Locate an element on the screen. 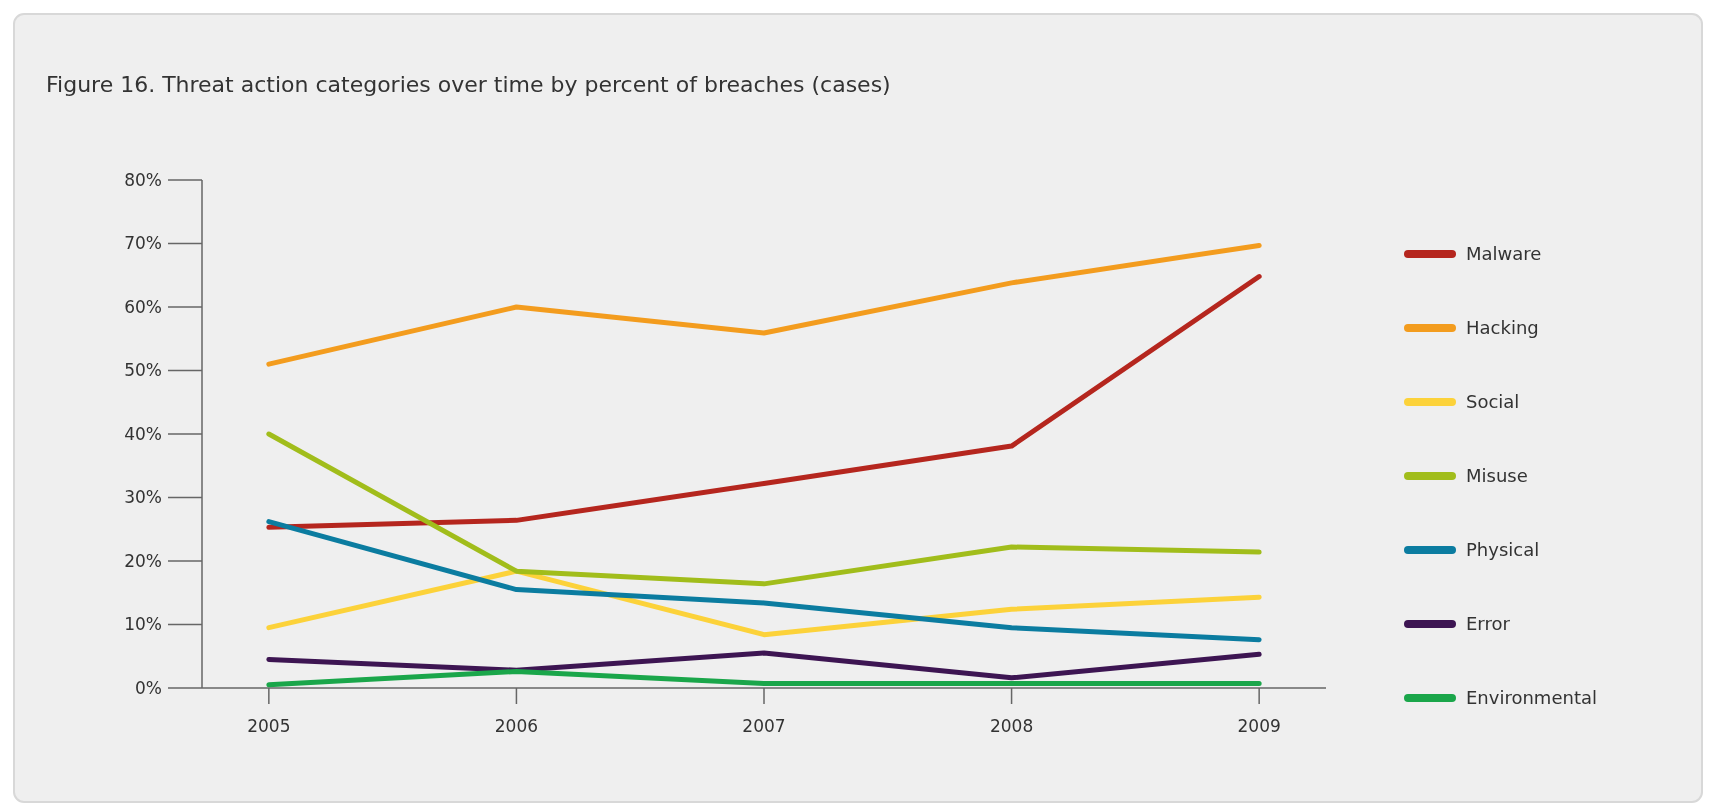 The width and height of the screenshot is (1717, 812). x-tick-label: 2009 is located at coordinates (1259, 726).